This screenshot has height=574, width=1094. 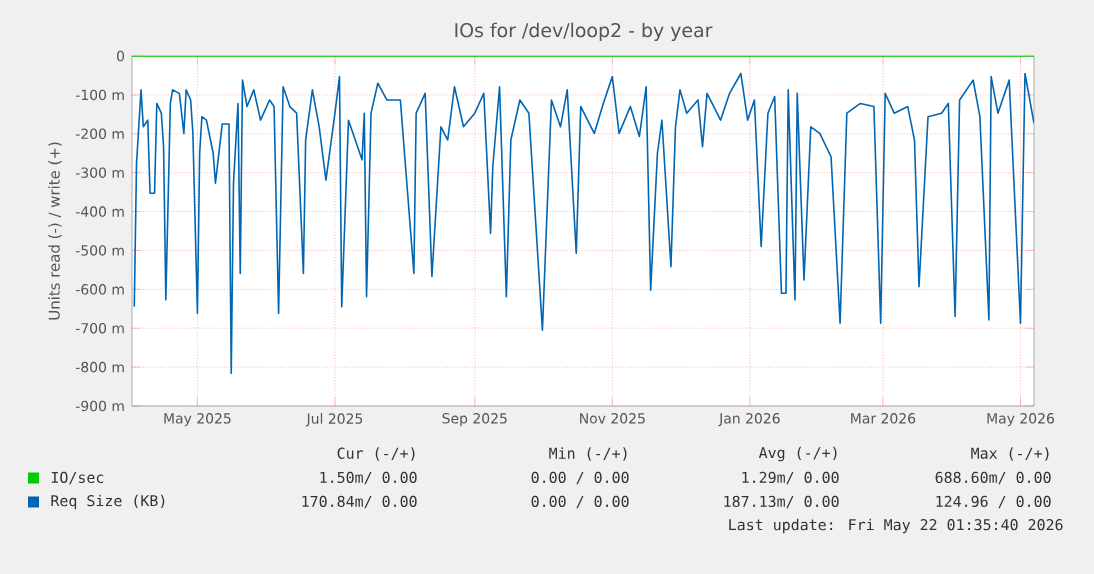 I want to click on chart-title: IOs for /dev/loop2 - by year, so click(x=584, y=32).